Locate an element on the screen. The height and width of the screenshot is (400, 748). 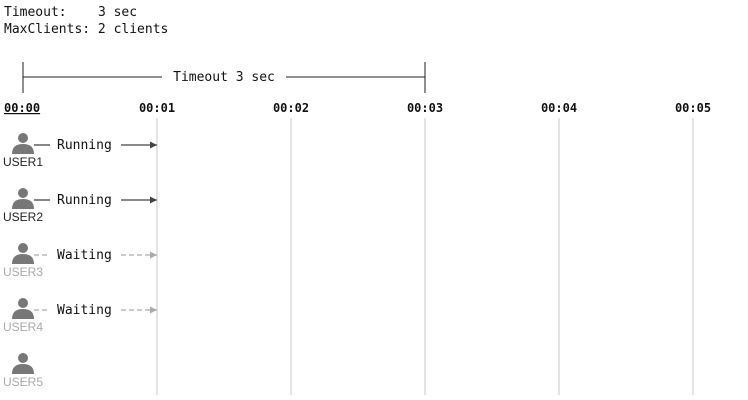
tick-label-00-04: 00:04 is located at coordinates (559, 108).